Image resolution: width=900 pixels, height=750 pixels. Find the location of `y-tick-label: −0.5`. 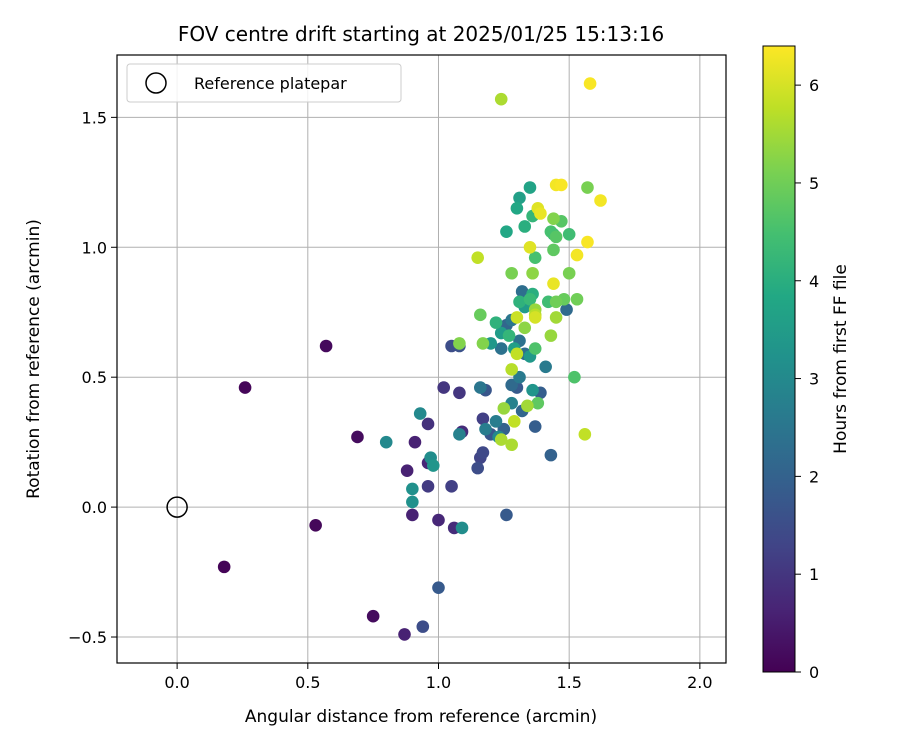

y-tick-label: −0.5 is located at coordinates (87, 637).